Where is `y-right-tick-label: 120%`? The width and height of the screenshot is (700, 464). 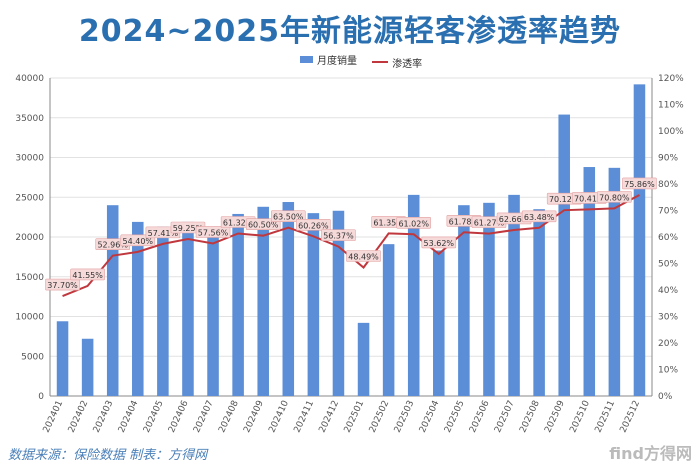
y-right-tick-label: 120% is located at coordinates (671, 79).